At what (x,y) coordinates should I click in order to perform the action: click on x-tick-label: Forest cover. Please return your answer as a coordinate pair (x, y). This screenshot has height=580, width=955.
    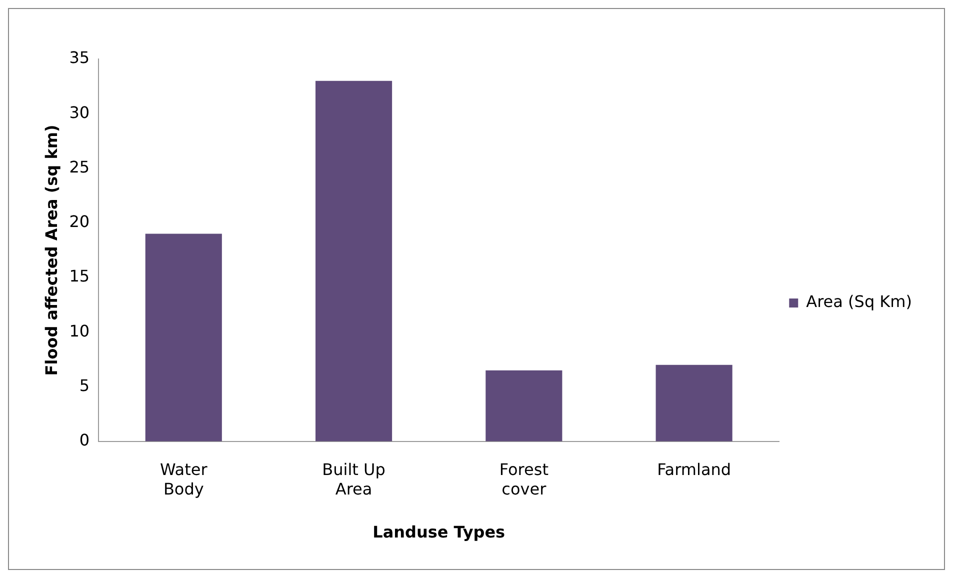
    Looking at the image, I should click on (523, 479).